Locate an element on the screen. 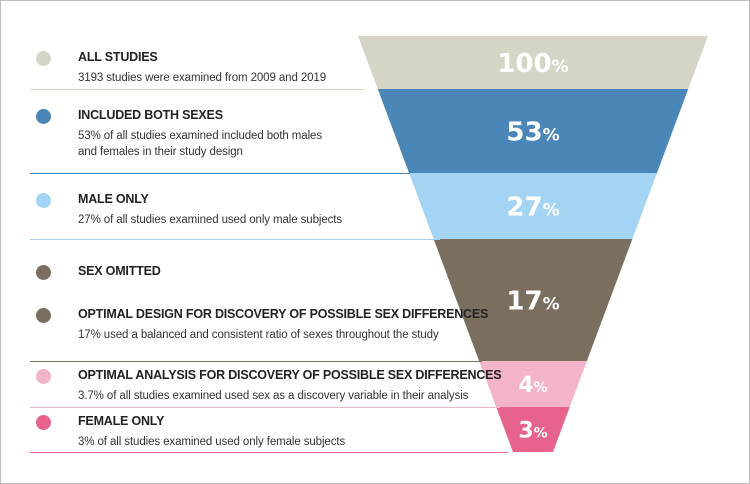  funnel-band-sex-omitted is located at coordinates (533, 300).